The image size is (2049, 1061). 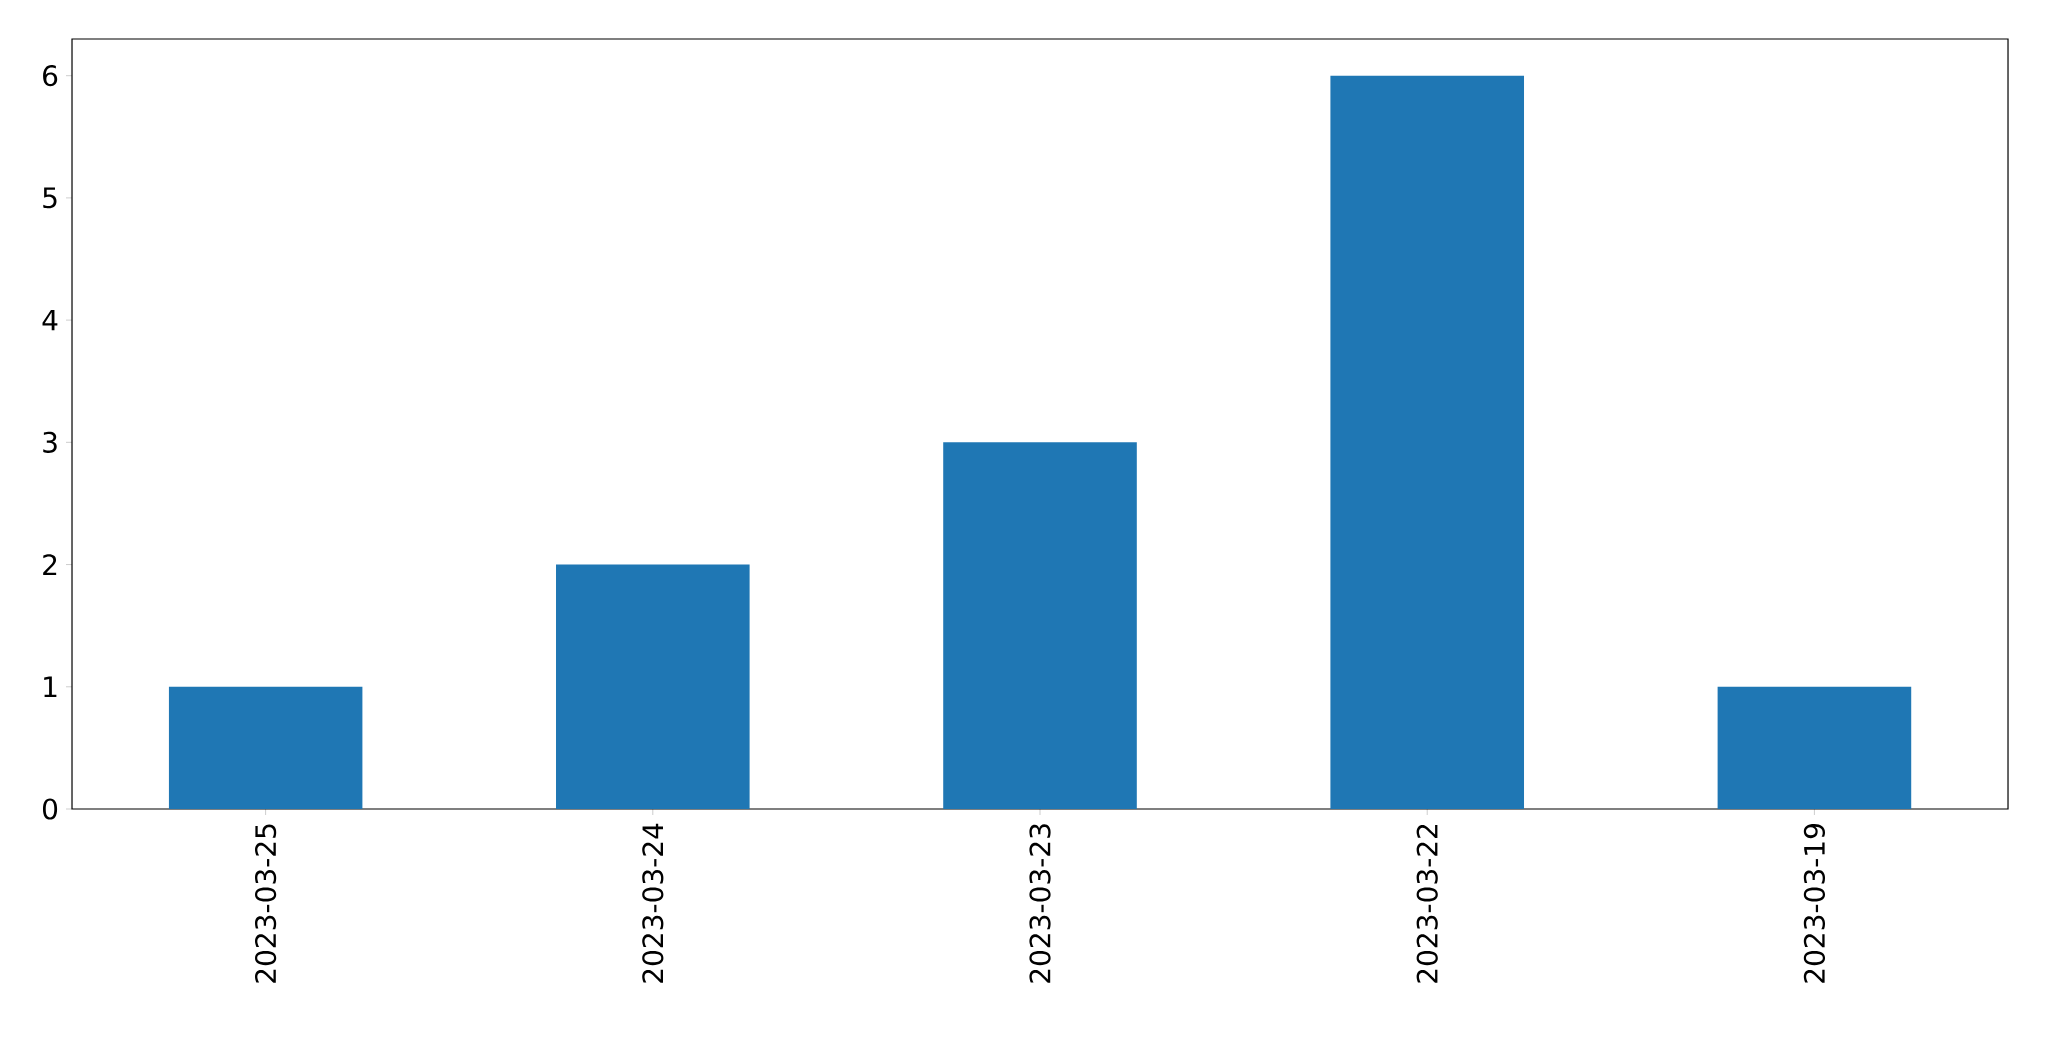 I want to click on y-tick-label: 6, so click(x=50, y=76).